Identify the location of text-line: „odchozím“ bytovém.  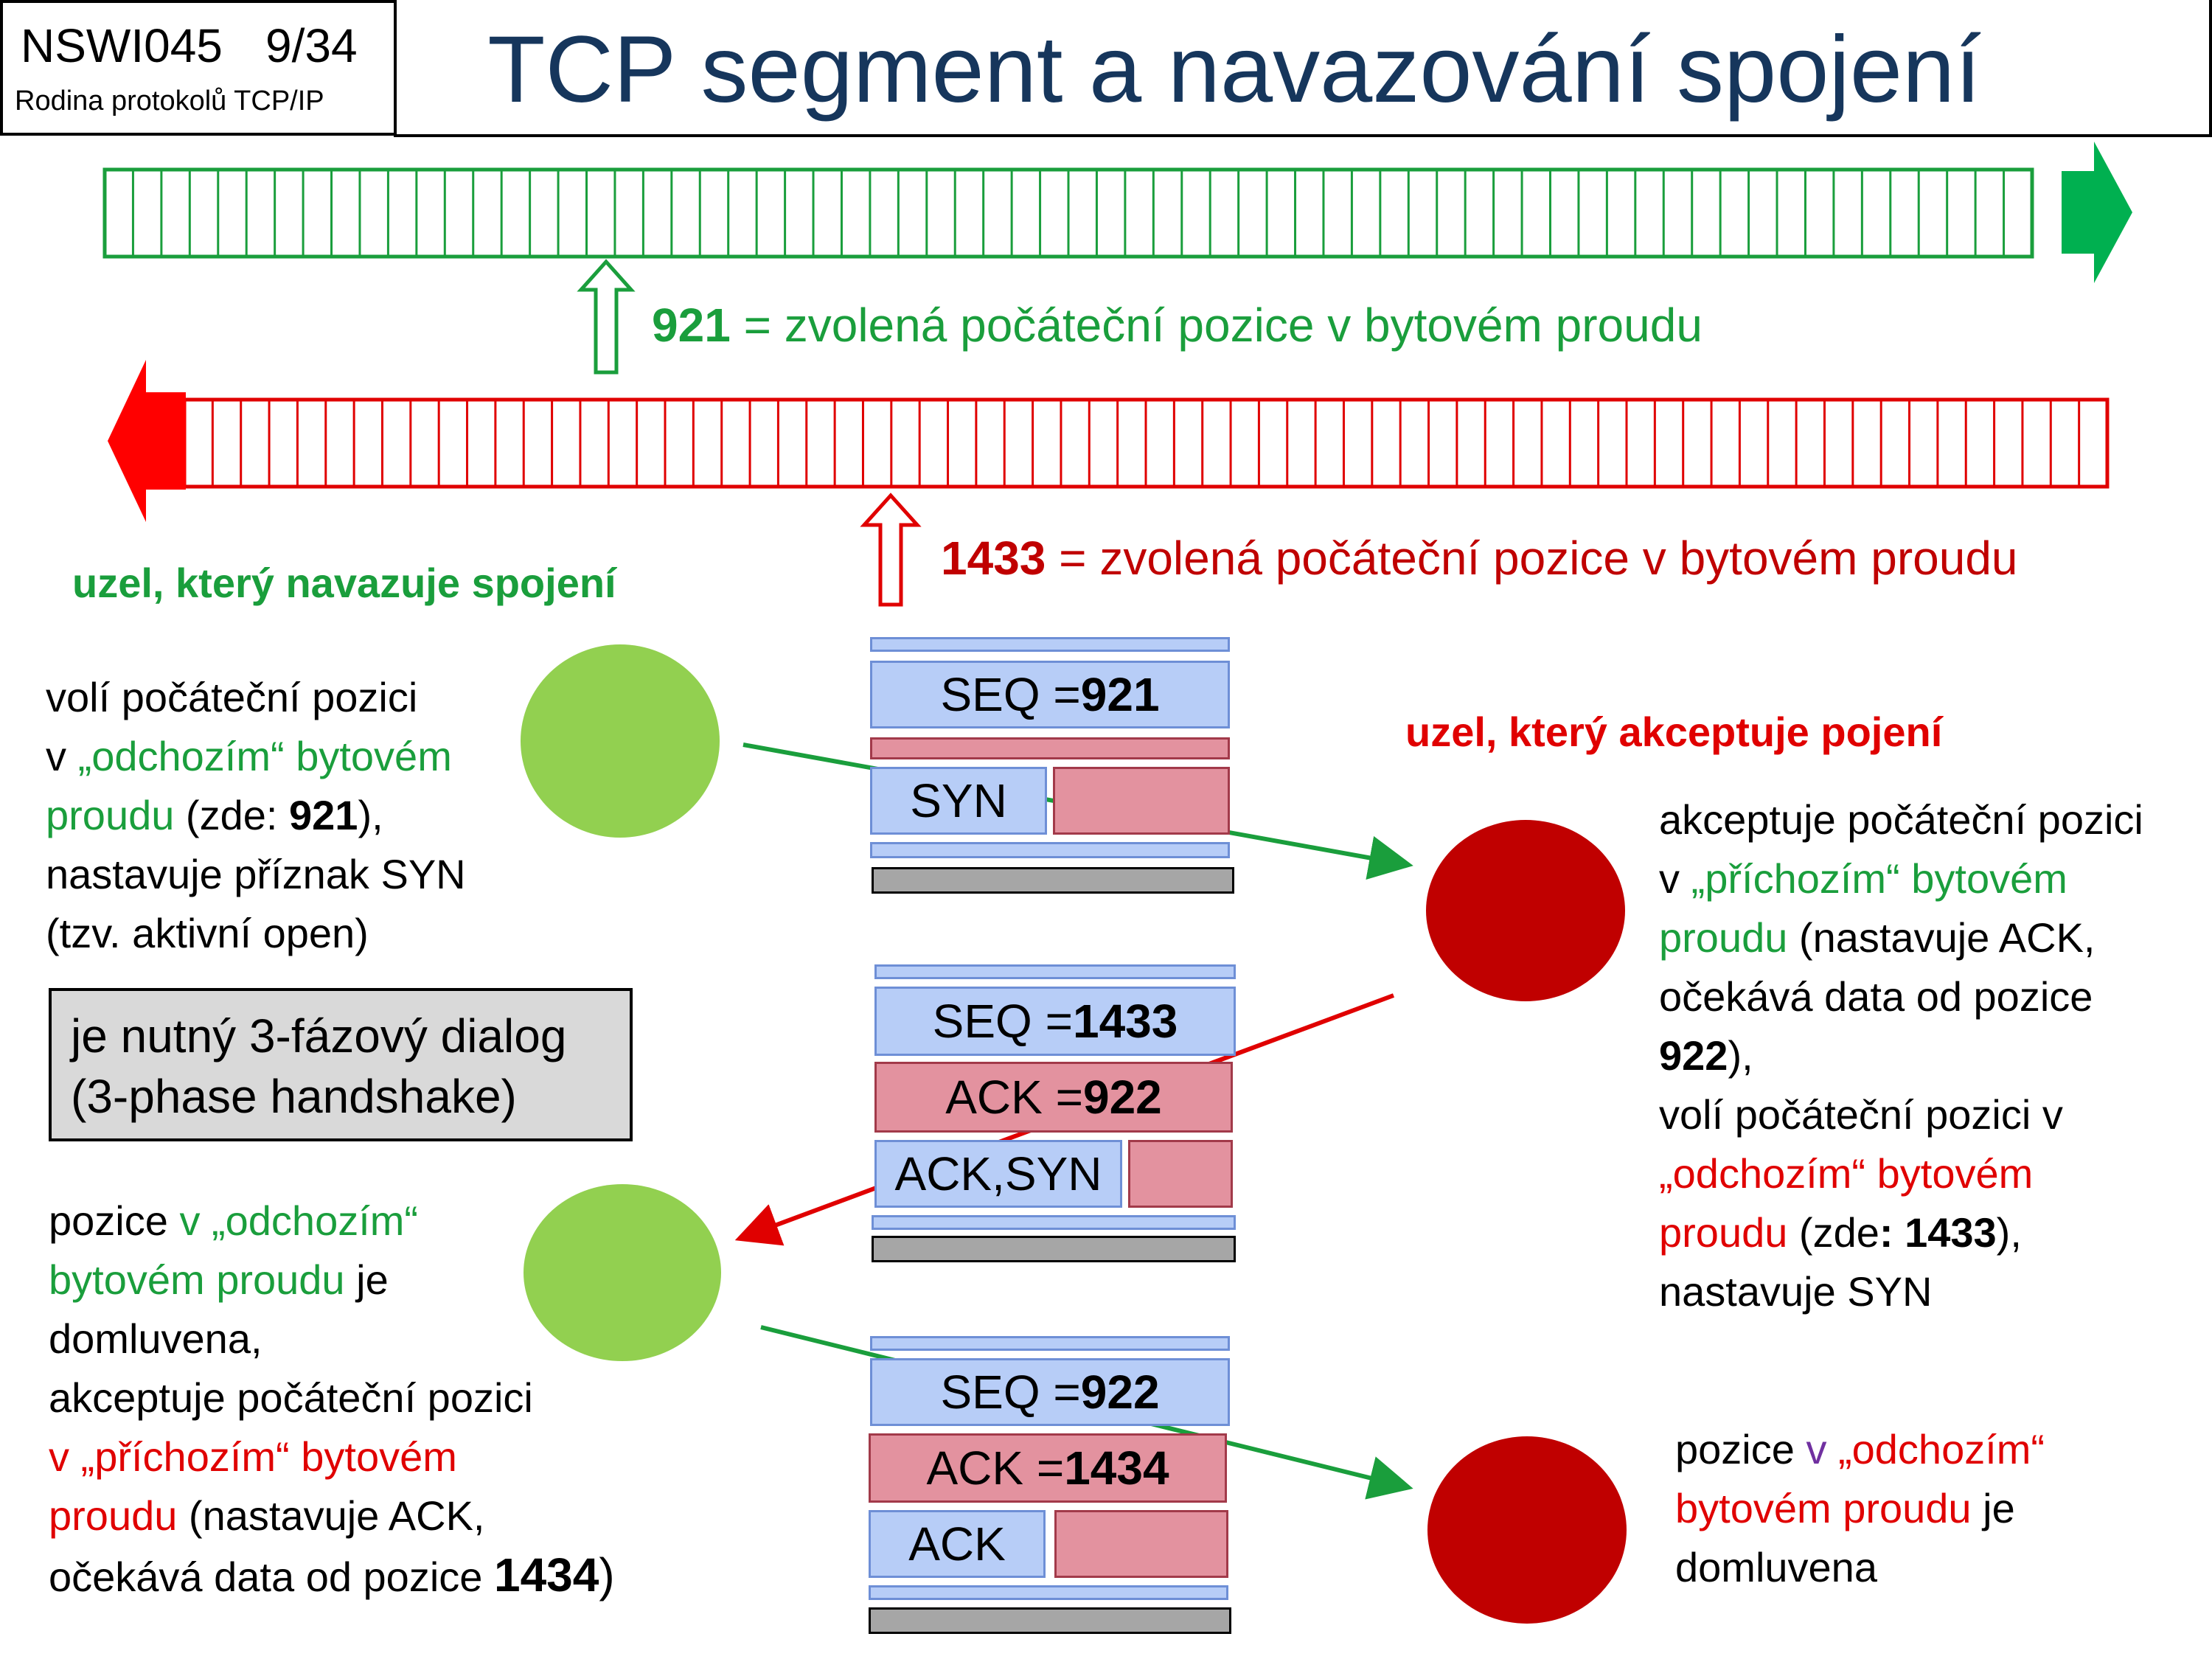
(1846, 1173).